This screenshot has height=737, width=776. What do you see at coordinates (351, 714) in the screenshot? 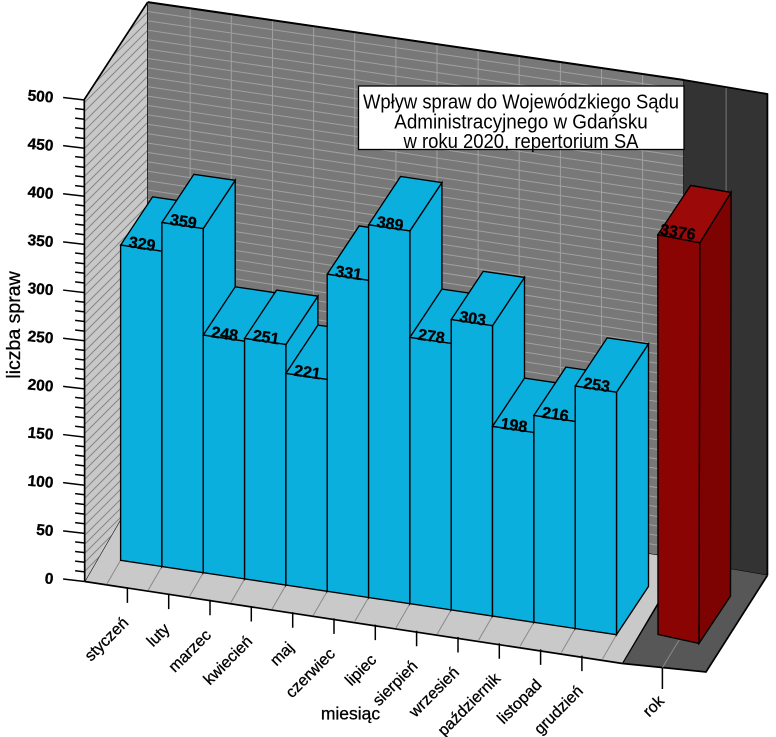
I see `svg-text: miesiąc` at bounding box center [351, 714].